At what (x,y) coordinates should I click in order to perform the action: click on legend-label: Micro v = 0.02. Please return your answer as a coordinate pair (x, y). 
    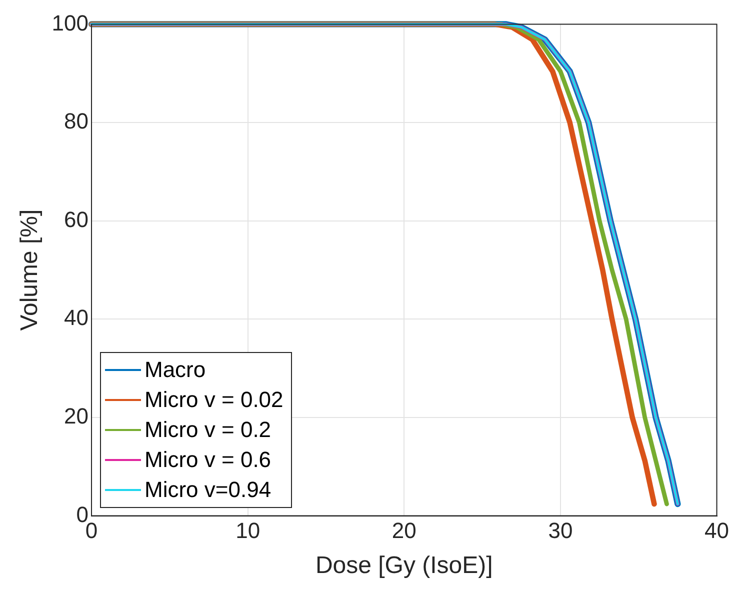
    Looking at the image, I should click on (214, 400).